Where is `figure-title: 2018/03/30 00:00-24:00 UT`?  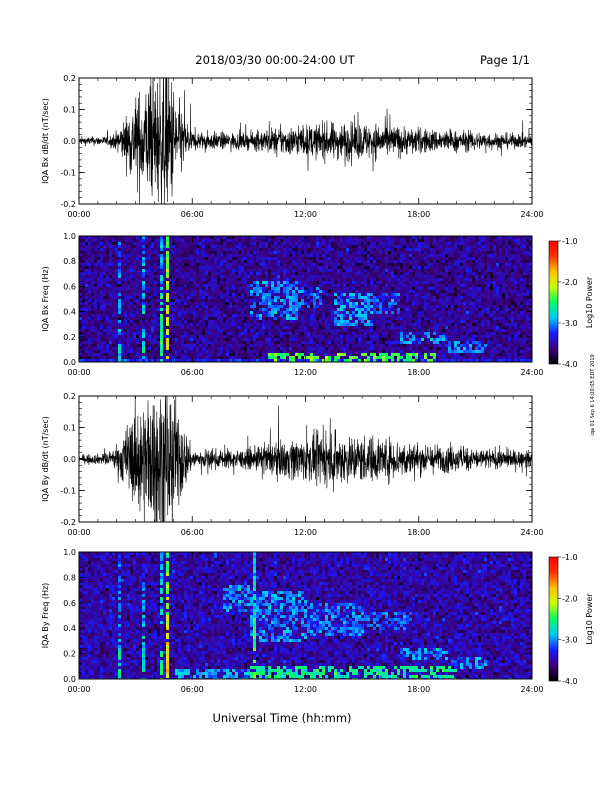
figure-title: 2018/03/30 00:00-24:00 UT is located at coordinates (275, 60).